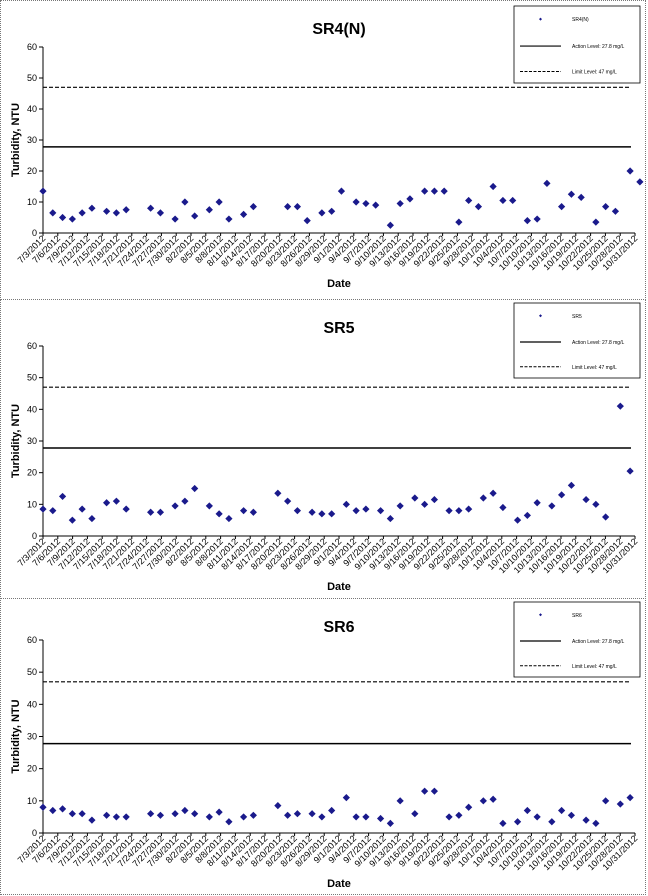 The image size is (648, 896). I want to click on y-tick-label: 30, so click(32, 441).